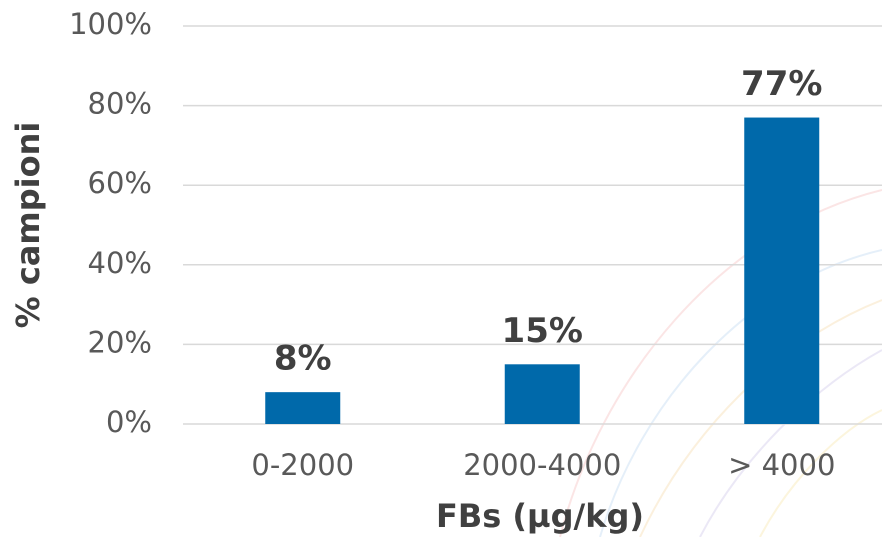 The width and height of the screenshot is (882, 537). I want to click on data-label: 15%, so click(542, 331).